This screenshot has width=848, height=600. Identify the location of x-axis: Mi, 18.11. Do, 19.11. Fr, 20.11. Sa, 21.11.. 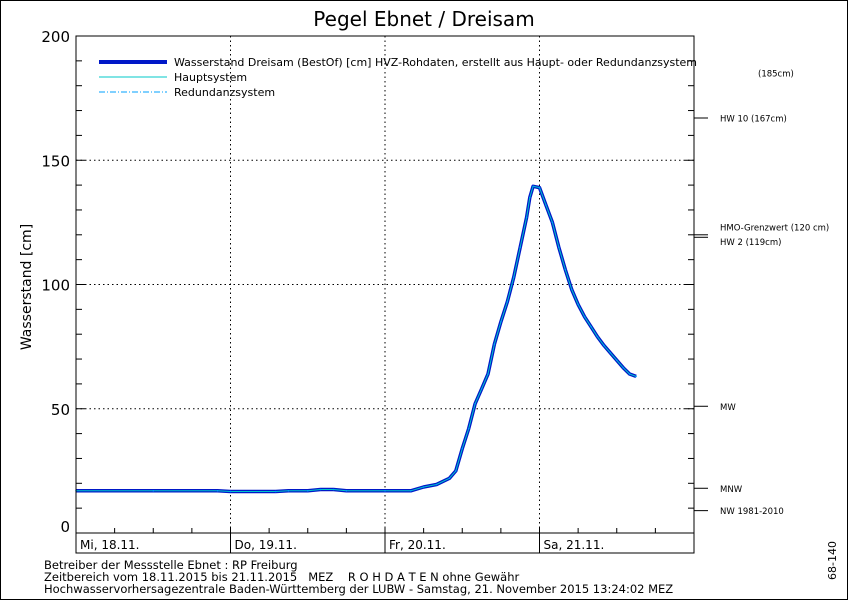
(368, 540).